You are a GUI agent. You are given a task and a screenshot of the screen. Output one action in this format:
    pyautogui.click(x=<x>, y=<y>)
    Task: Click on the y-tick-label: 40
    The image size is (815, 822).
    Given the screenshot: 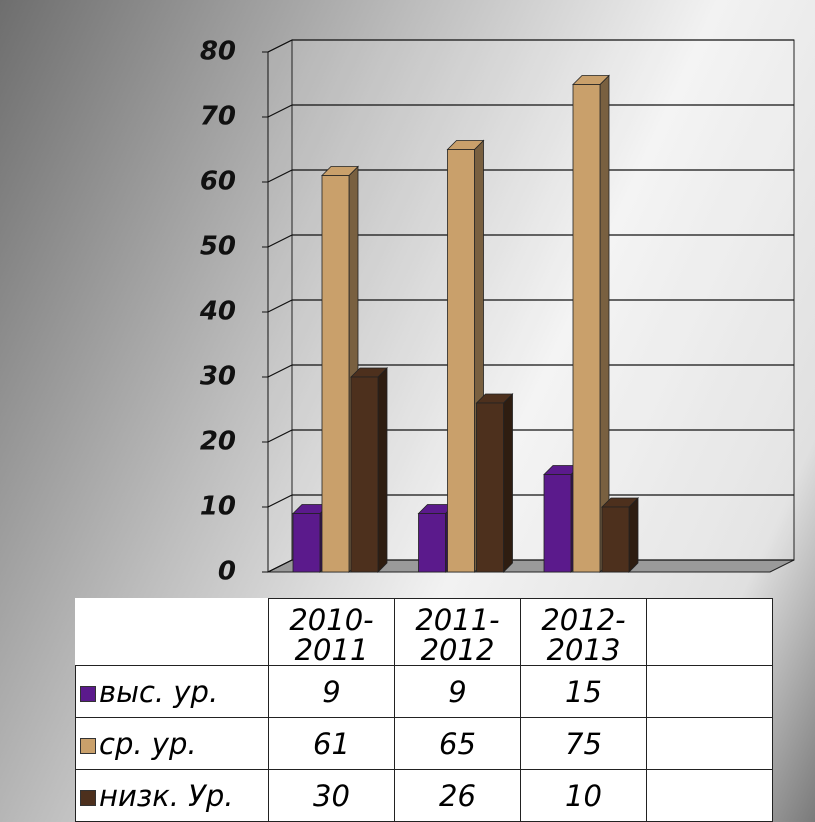 What is the action you would take?
    pyautogui.click(x=217, y=312)
    